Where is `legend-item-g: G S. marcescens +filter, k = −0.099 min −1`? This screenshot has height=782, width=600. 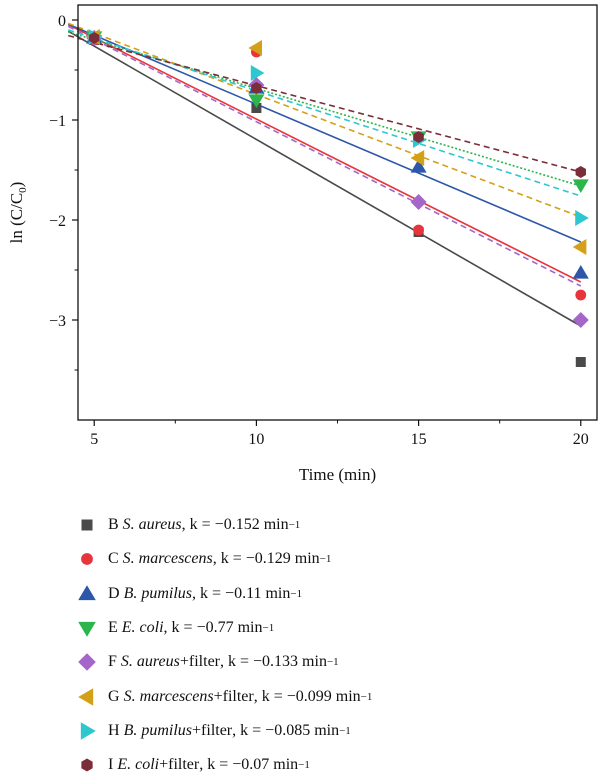 legend-item-g: G S. marcescens +filter, k = −0.099 min −1 is located at coordinates (338, 696).